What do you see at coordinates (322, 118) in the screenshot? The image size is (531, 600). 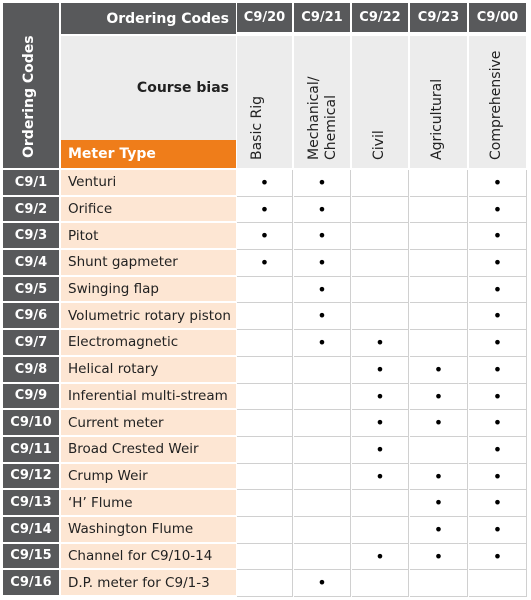 I see `course-bias: Mechanical/ Chemical` at bounding box center [322, 118].